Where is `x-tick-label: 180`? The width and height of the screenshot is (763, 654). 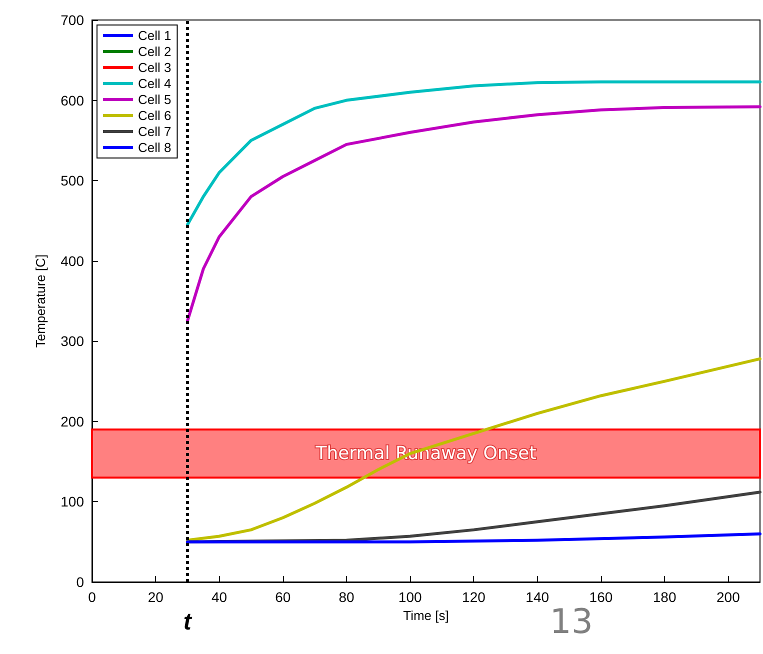 x-tick-label: 180 is located at coordinates (664, 597).